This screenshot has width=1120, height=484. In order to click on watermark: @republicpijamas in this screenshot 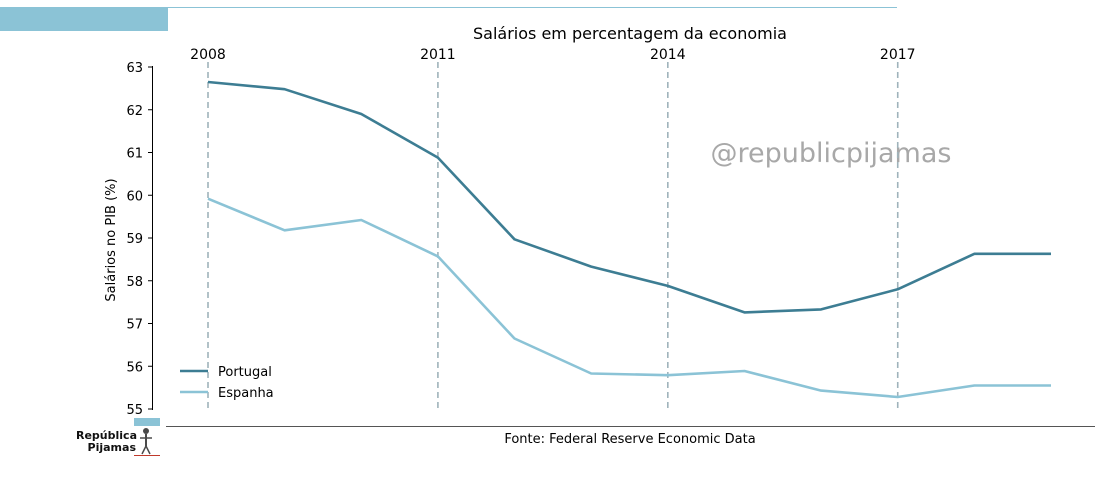, I will do `click(831, 153)`.